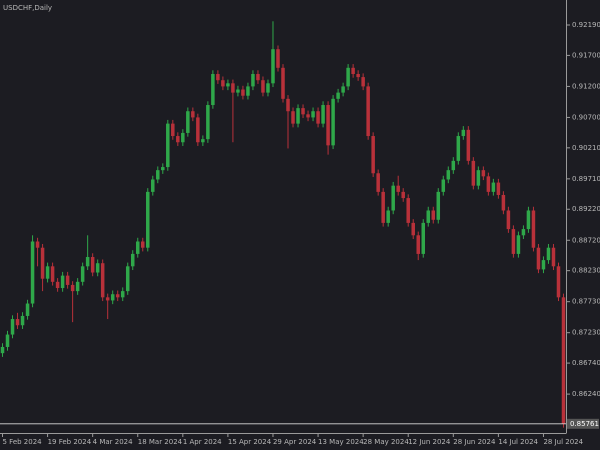  Describe the element at coordinates (586, 179) in the screenshot. I see `y-tick-label: 0.89710` at that location.